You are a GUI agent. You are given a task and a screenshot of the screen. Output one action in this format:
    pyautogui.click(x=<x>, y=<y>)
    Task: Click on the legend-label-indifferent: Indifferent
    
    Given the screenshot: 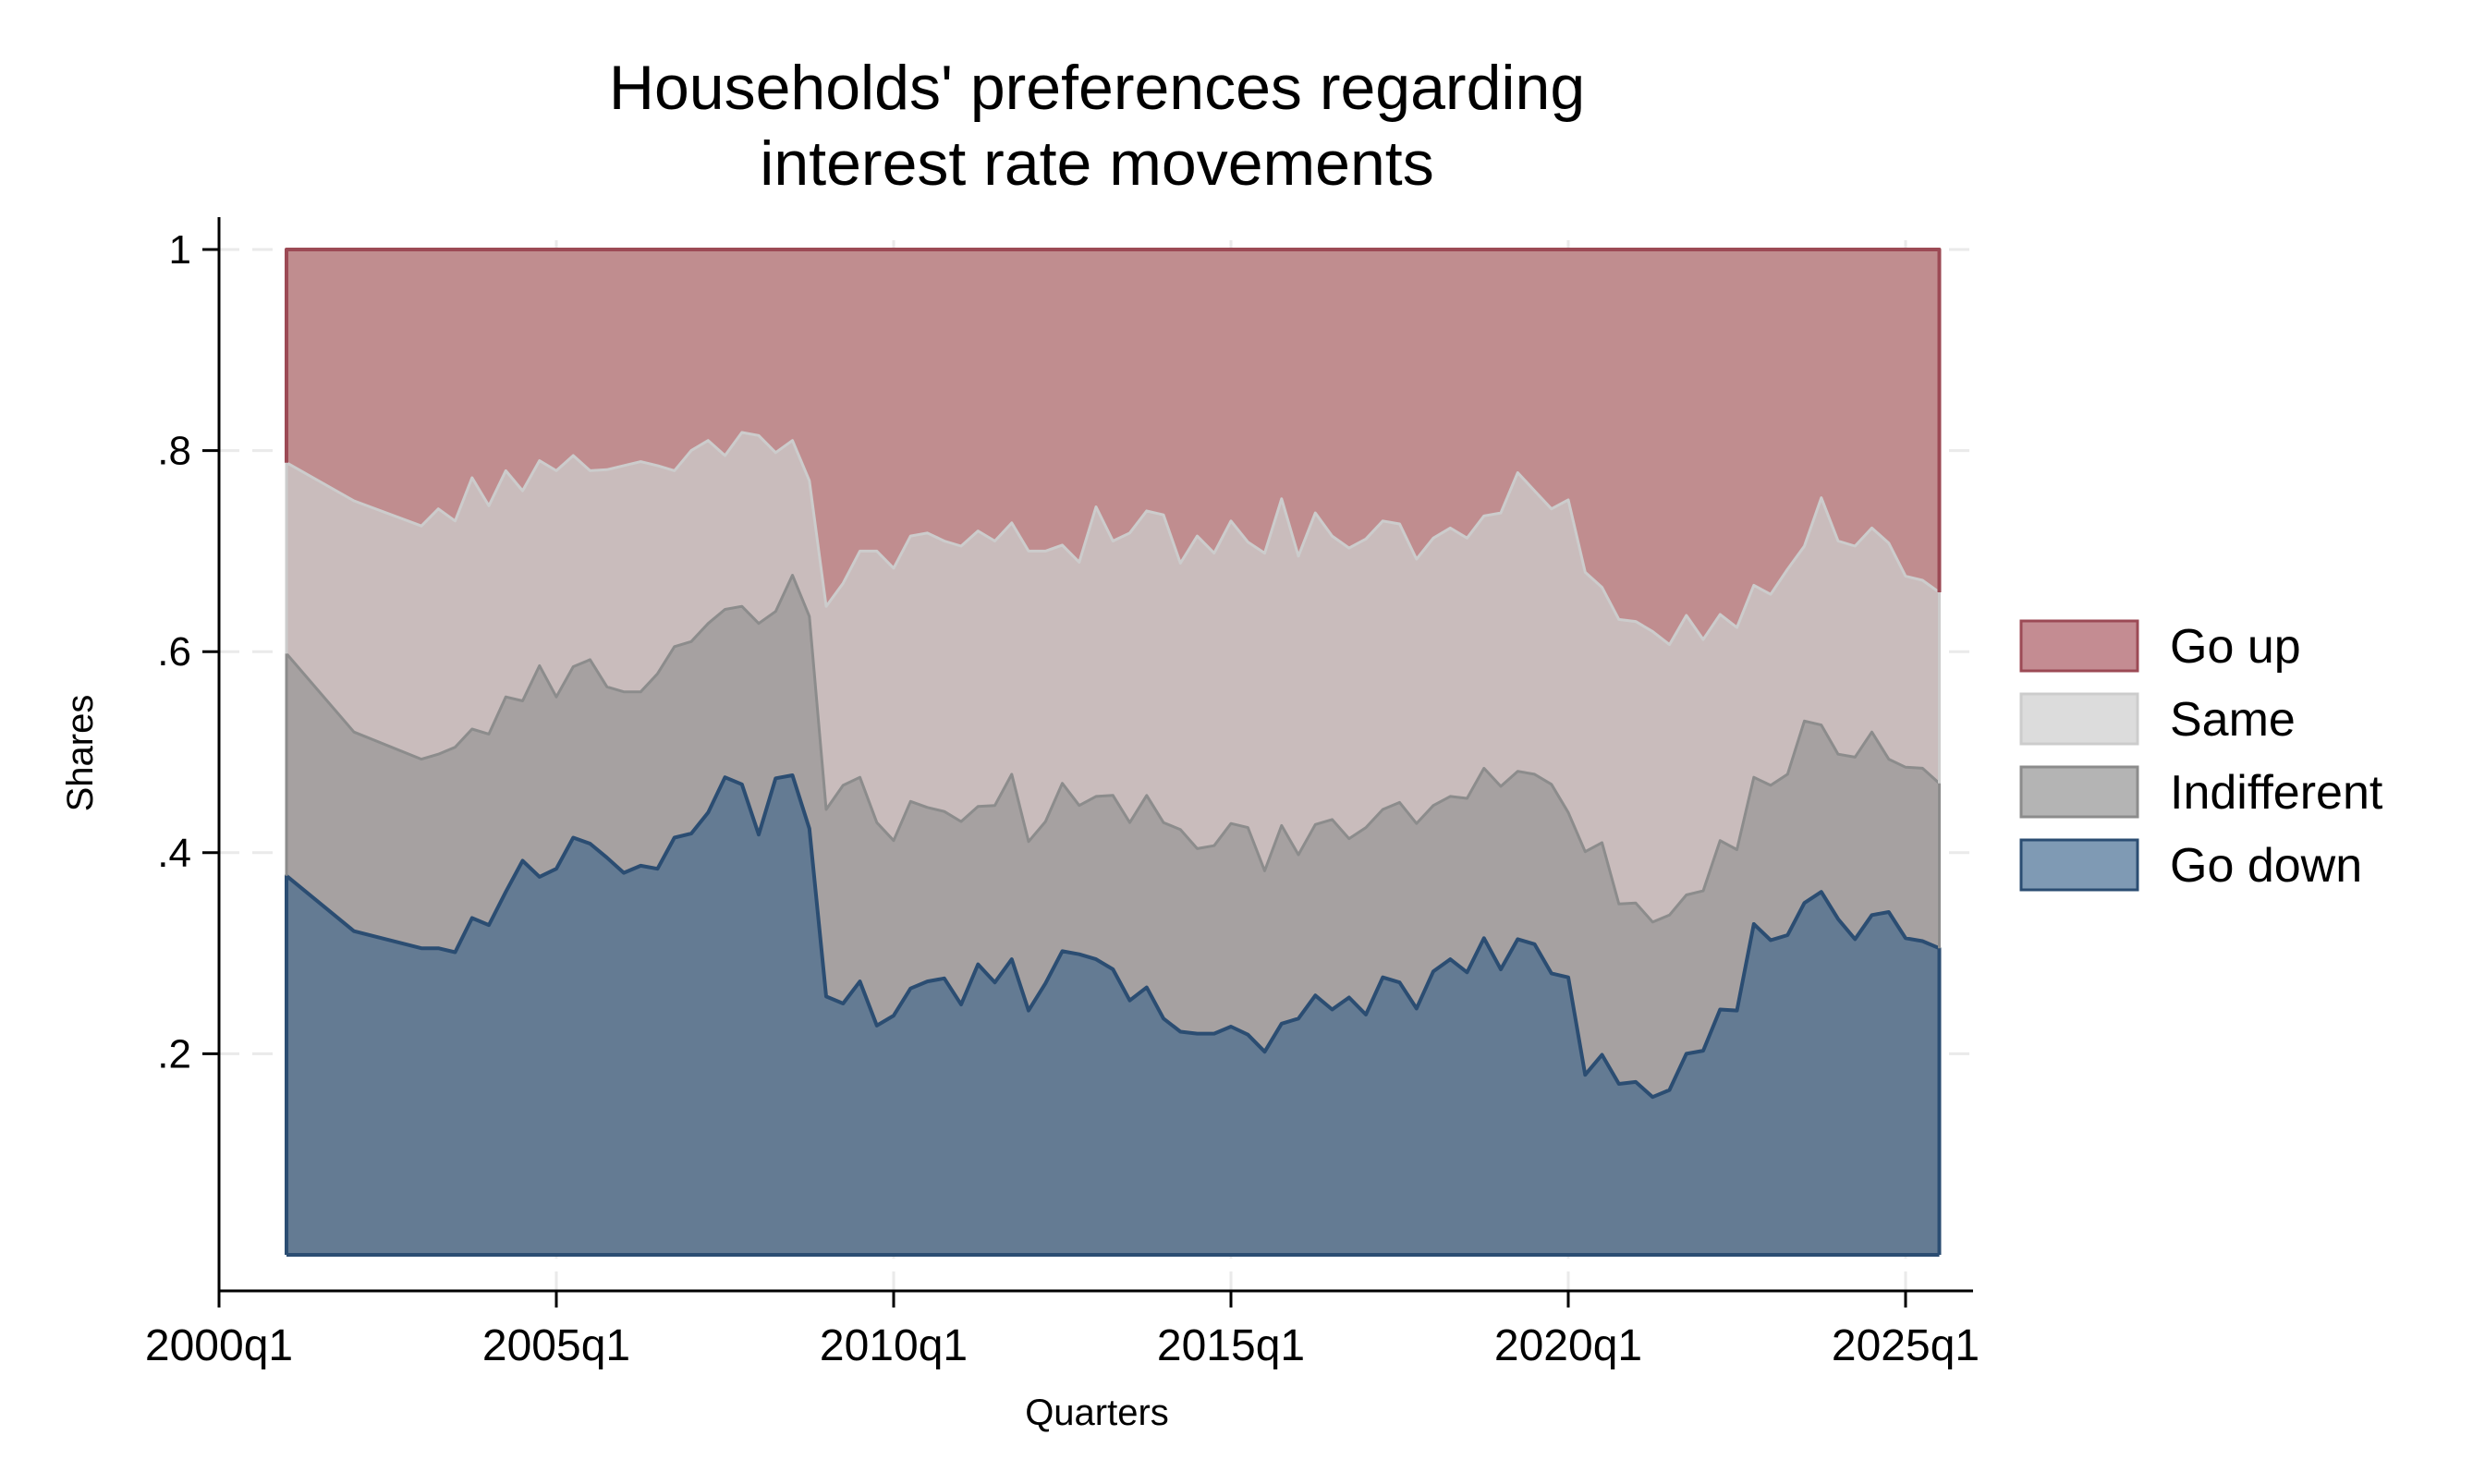 What is the action you would take?
    pyautogui.click(x=2276, y=793)
    